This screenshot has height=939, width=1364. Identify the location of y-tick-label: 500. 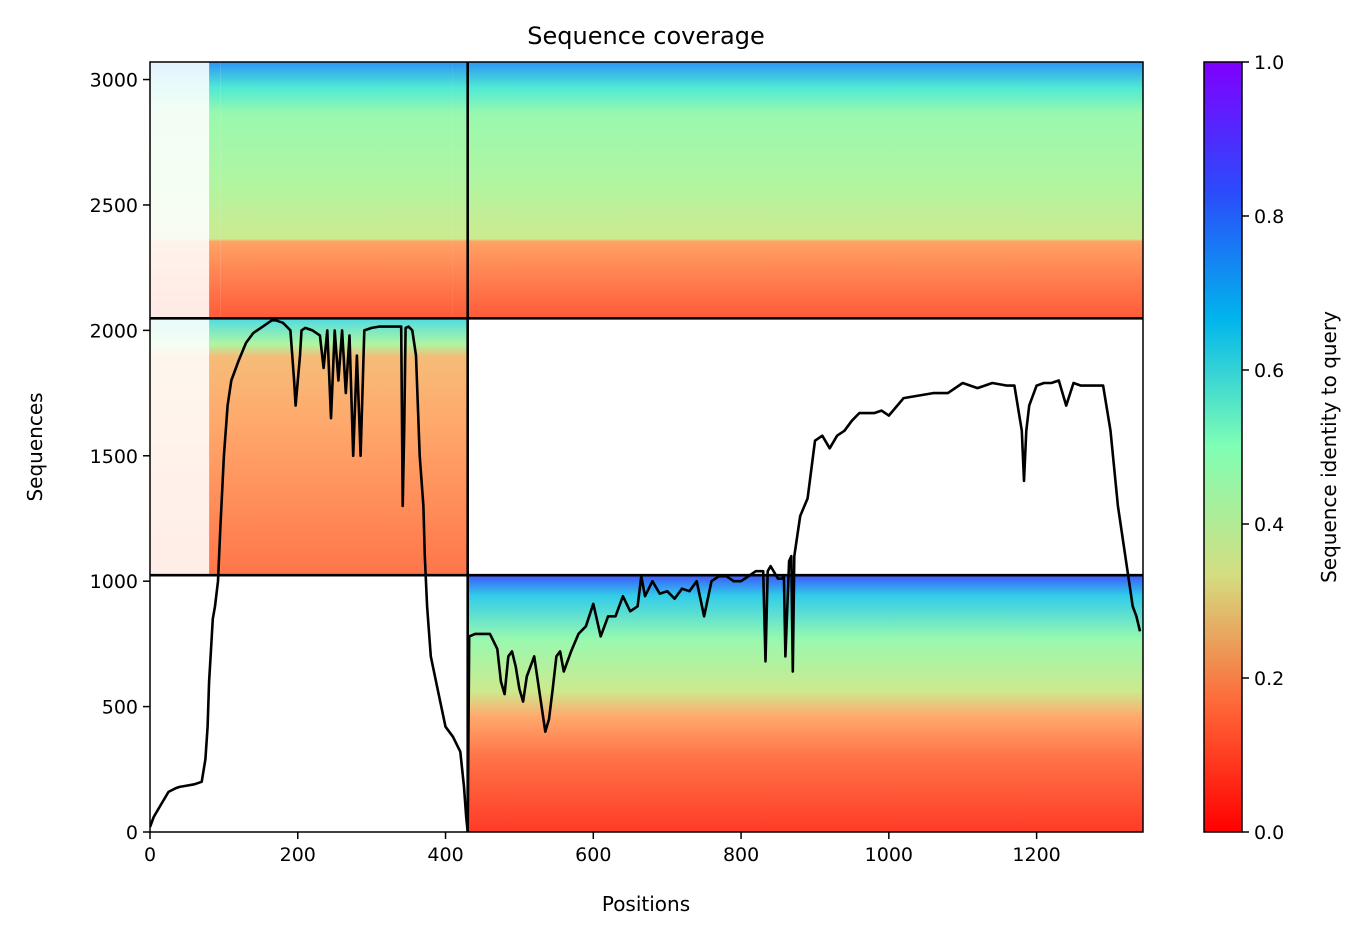
(120, 708).